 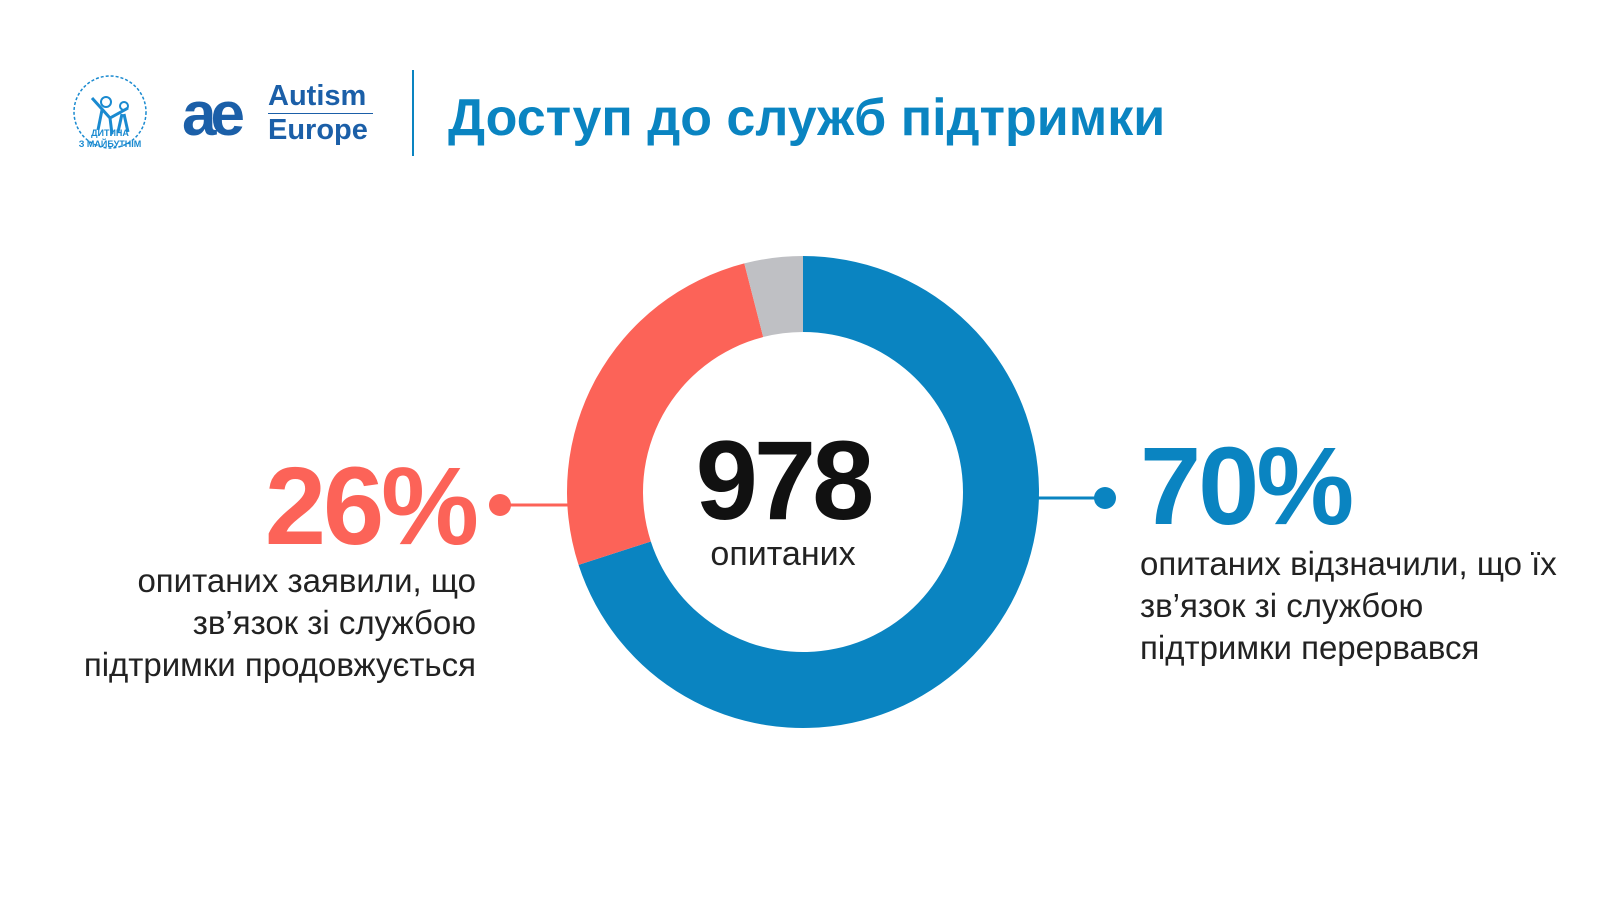 I want to click on respondent-count: 978, so click(x=785, y=480).